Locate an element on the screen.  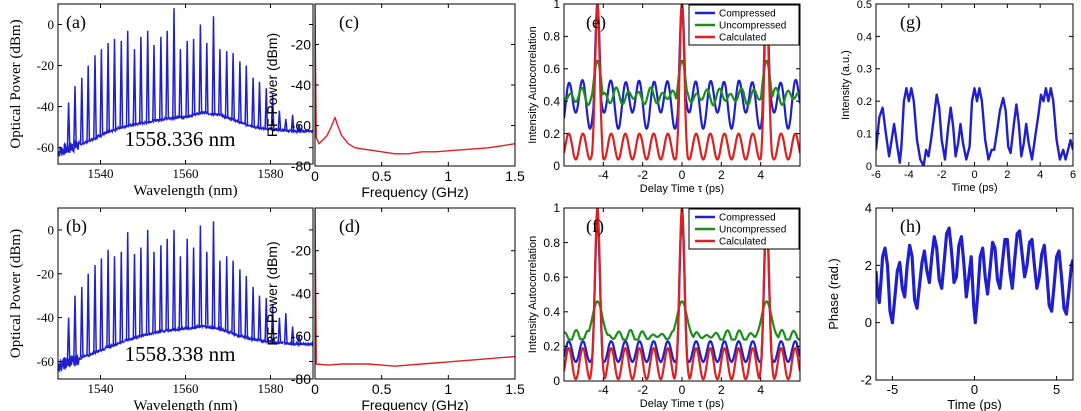
wavelength-annotation: 1558.338 nm is located at coordinates (180, 354).